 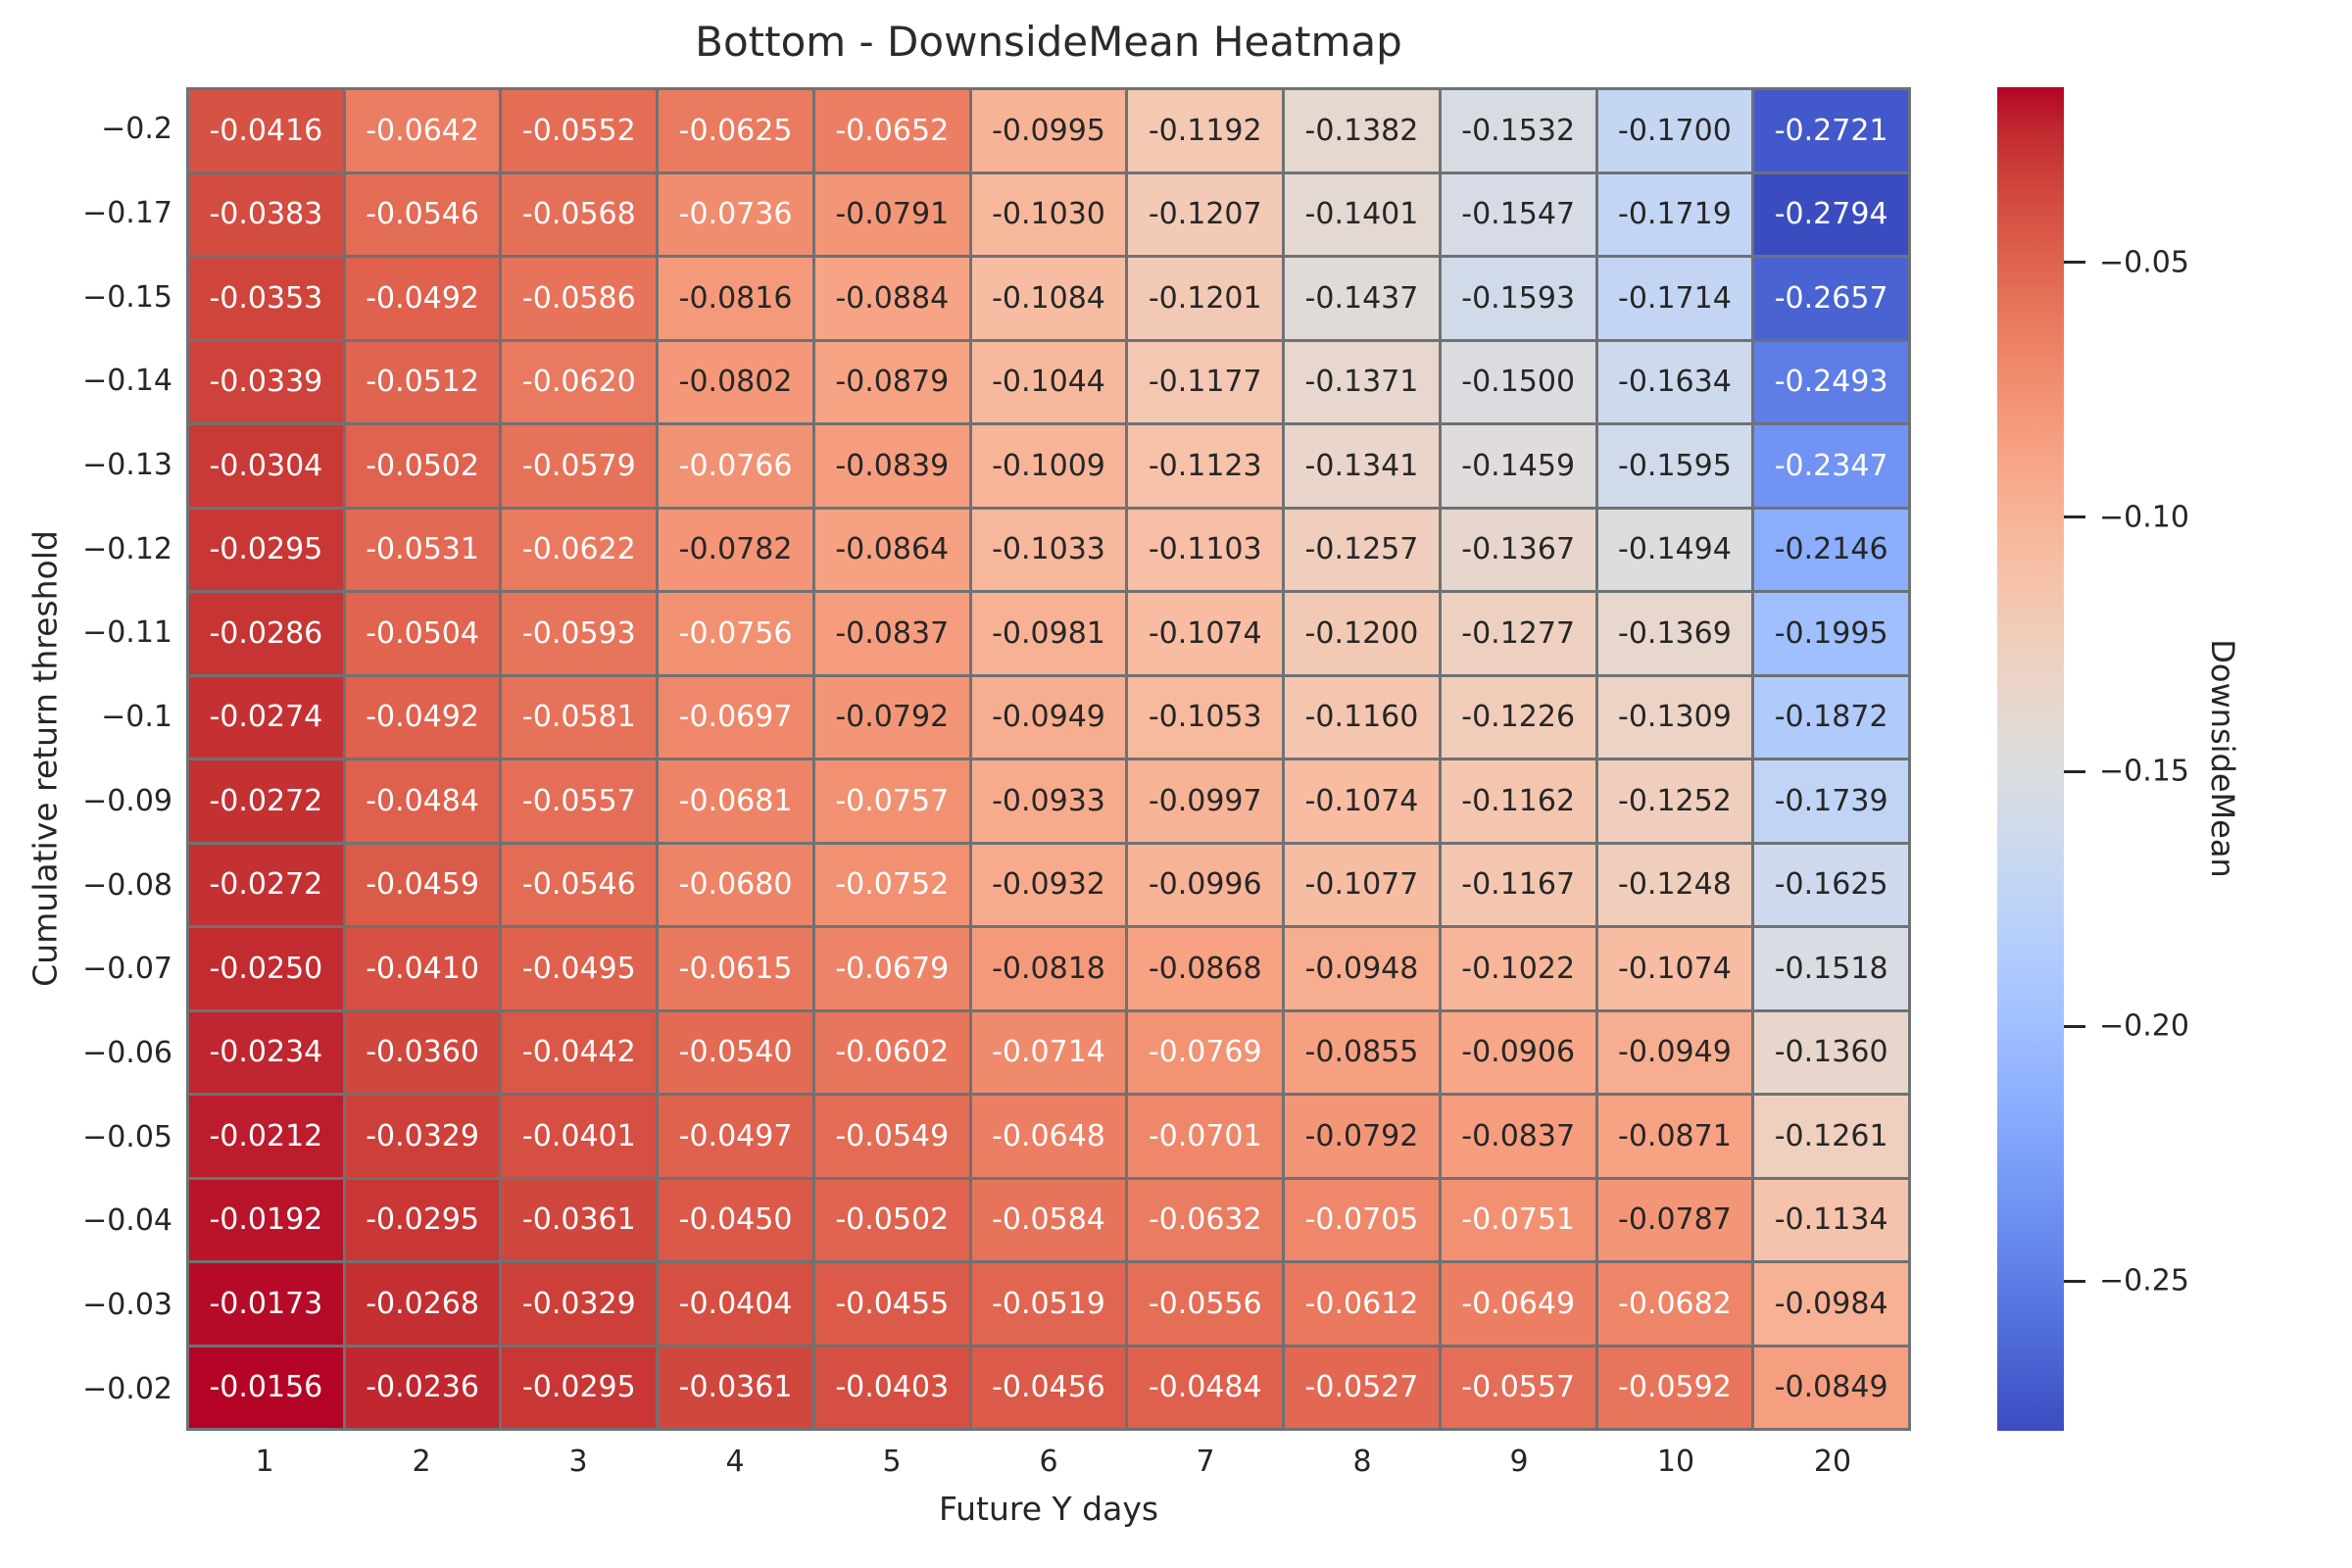 What do you see at coordinates (2144, 1026) in the screenshot?
I see `colorbar-tick-label: −0.20` at bounding box center [2144, 1026].